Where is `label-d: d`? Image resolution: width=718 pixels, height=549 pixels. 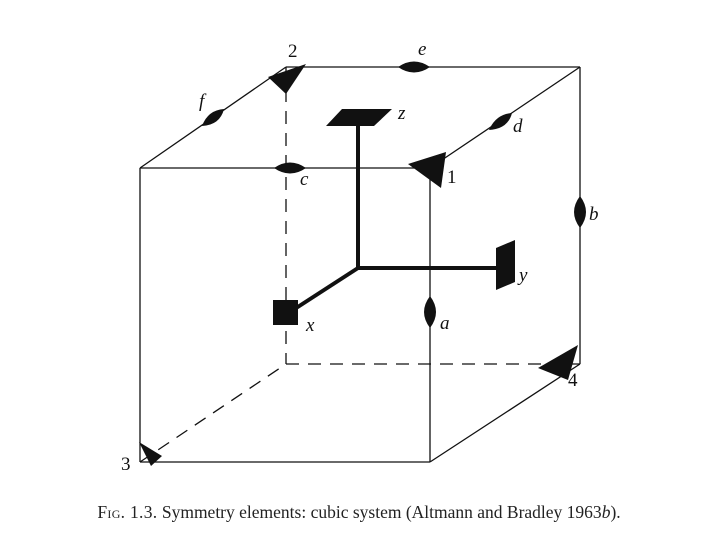
label-d: d is located at coordinates (518, 126).